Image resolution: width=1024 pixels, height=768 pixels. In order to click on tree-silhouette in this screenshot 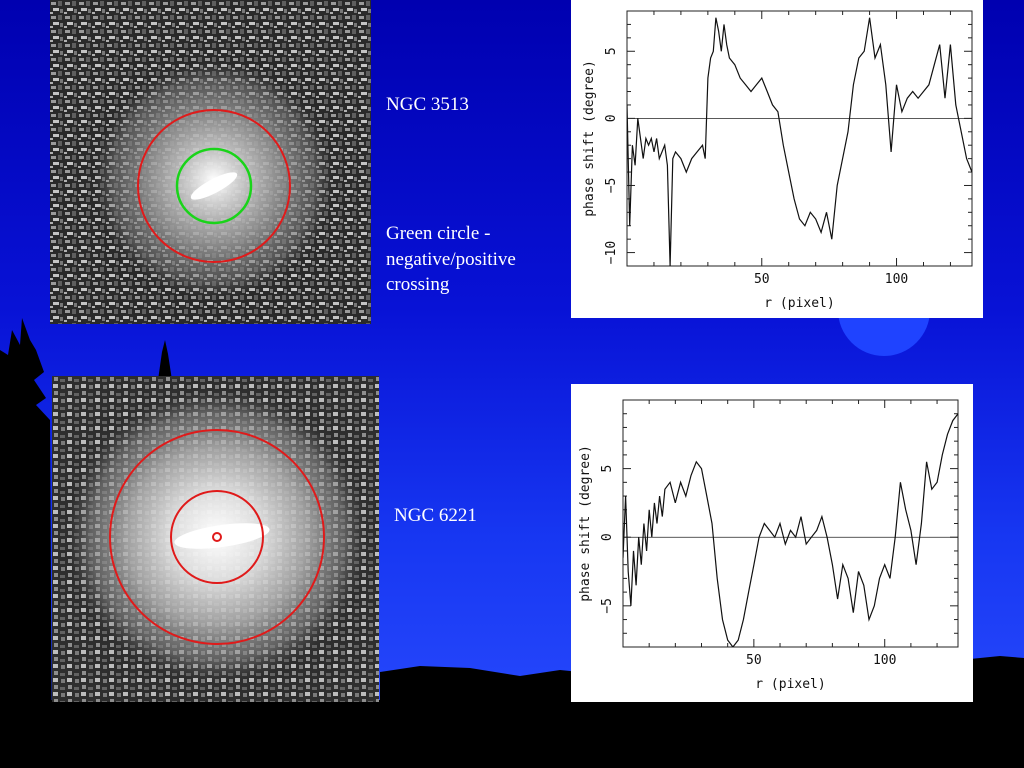, I will do `click(26, 543)`.